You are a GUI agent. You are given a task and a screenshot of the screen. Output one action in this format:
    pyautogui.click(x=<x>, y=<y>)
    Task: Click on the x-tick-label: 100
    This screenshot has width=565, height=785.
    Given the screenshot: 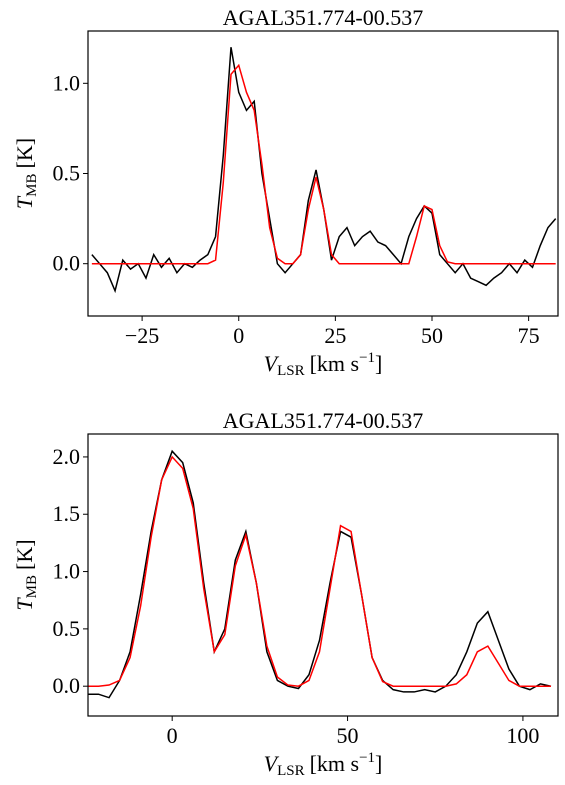 What is the action you would take?
    pyautogui.click(x=522, y=735)
    